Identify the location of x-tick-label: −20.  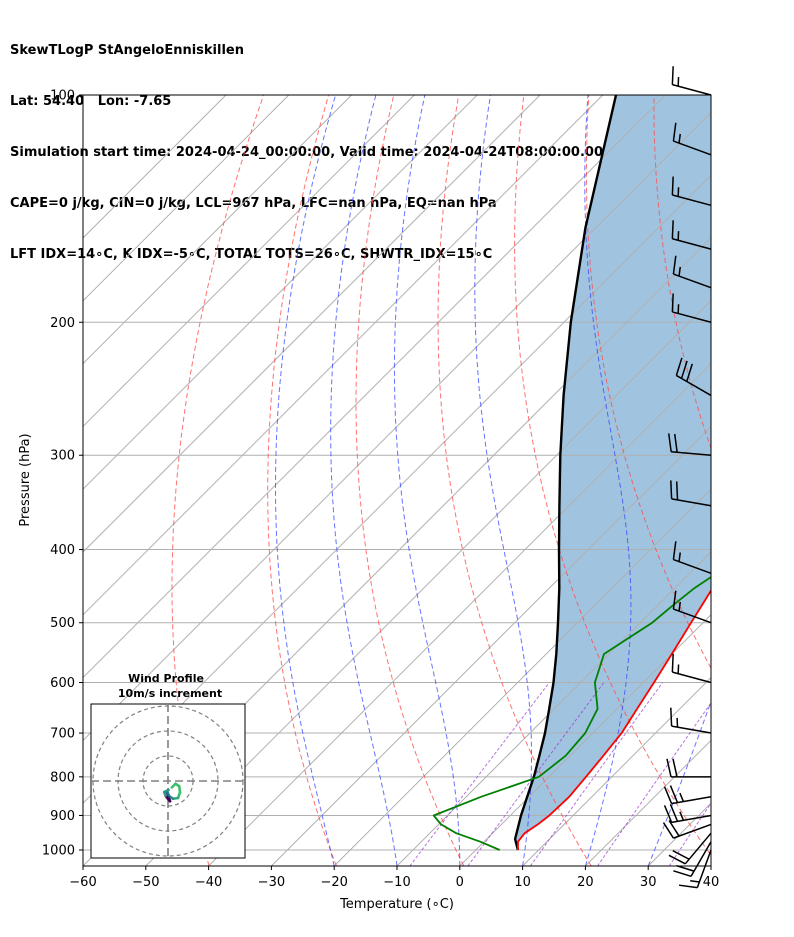
(333, 882).